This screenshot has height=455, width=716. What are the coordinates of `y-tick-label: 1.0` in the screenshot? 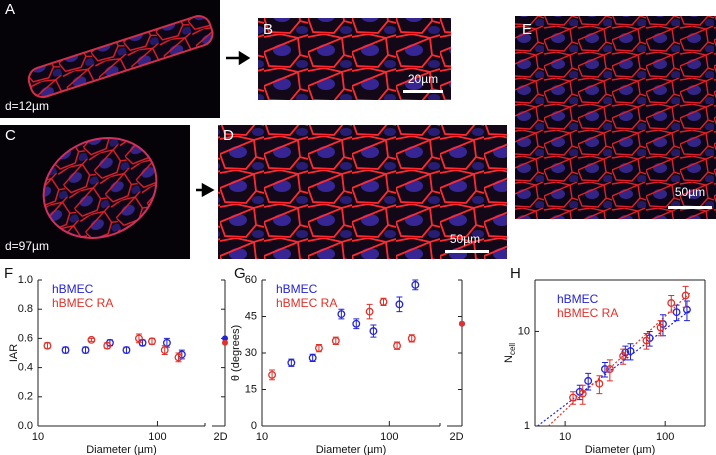 It's located at (25, 280).